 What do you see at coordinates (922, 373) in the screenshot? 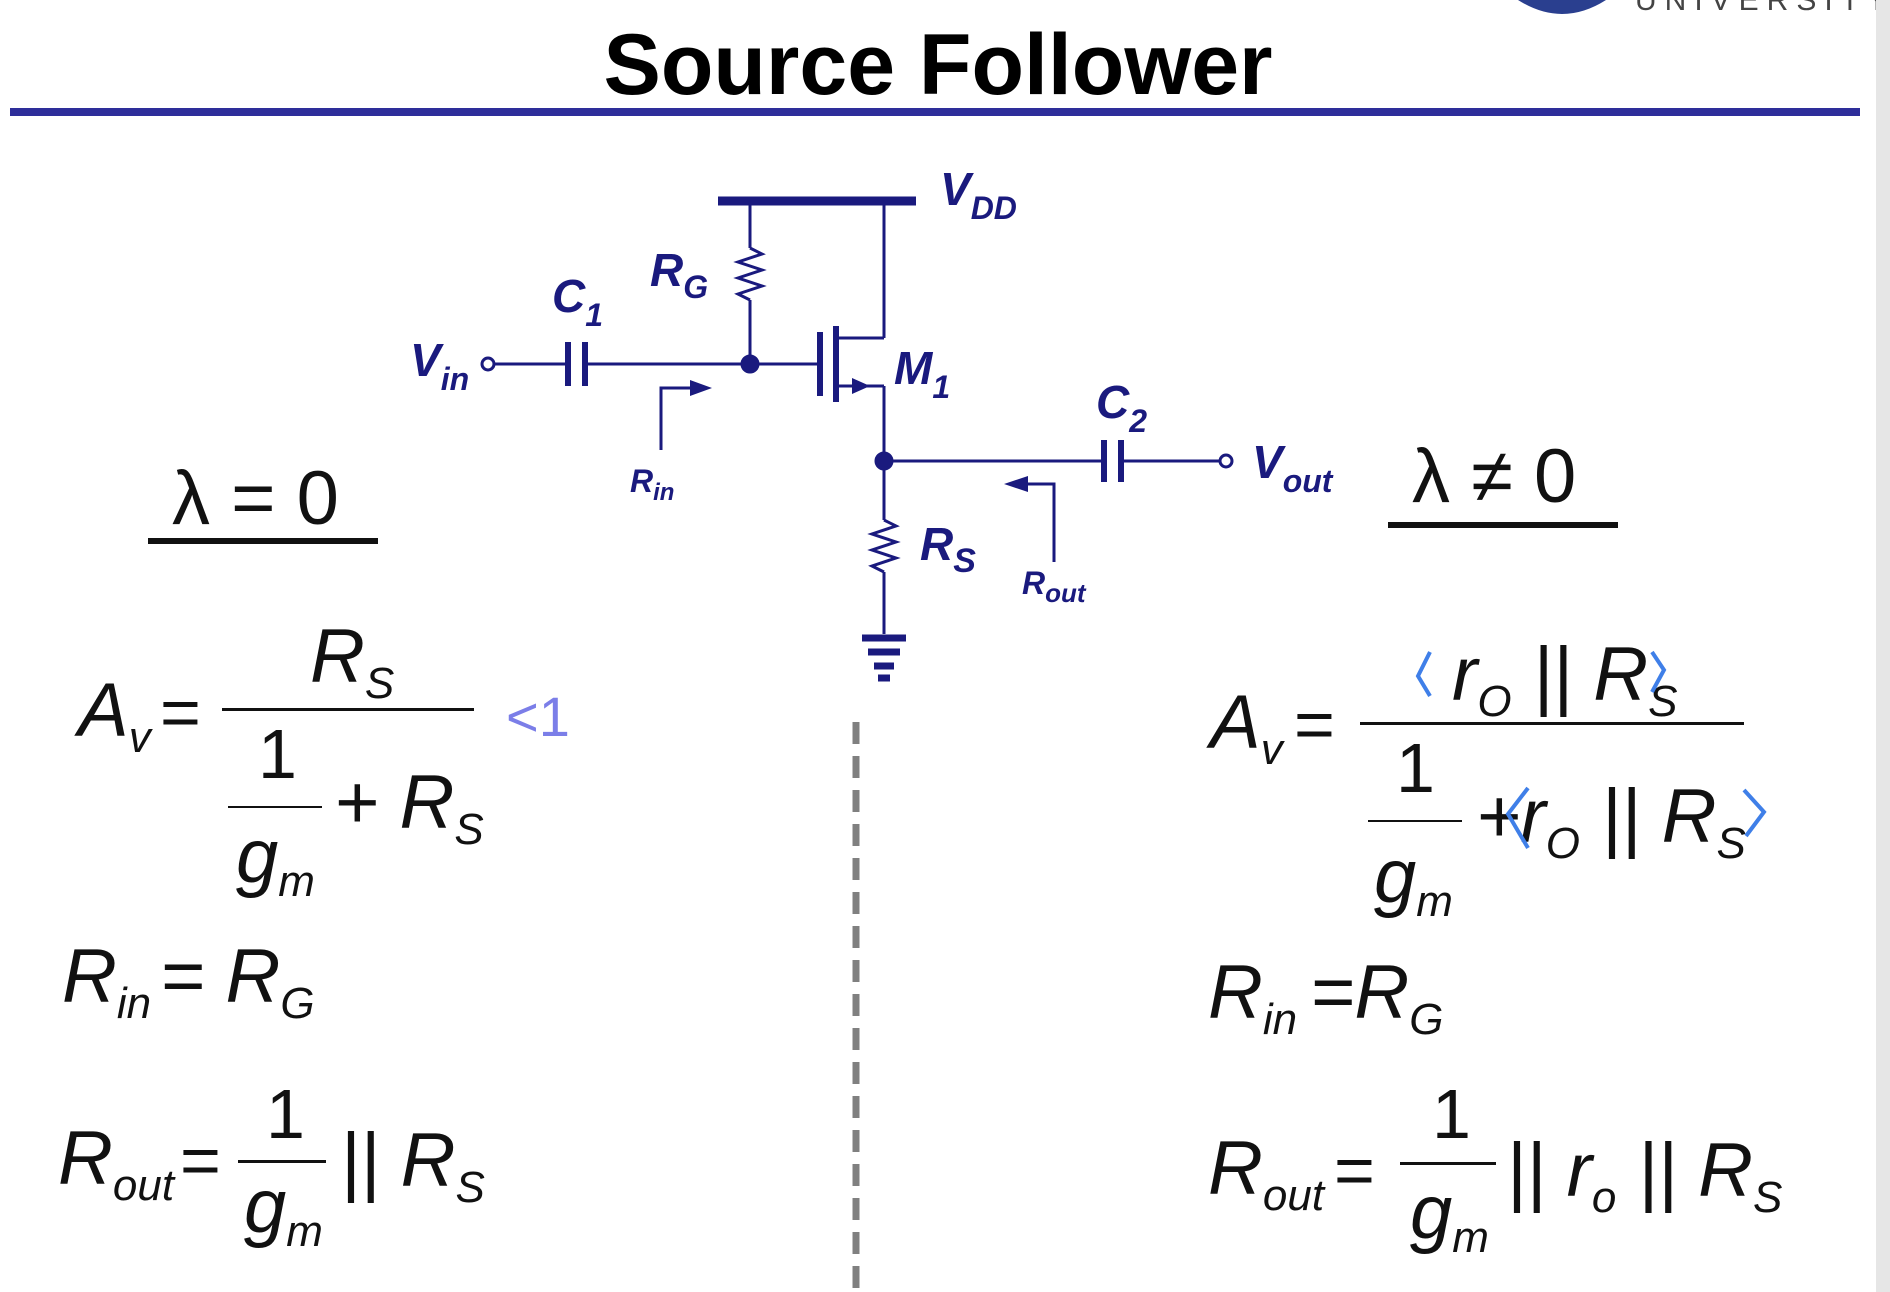
I see `m1-label: M1` at bounding box center [922, 373].